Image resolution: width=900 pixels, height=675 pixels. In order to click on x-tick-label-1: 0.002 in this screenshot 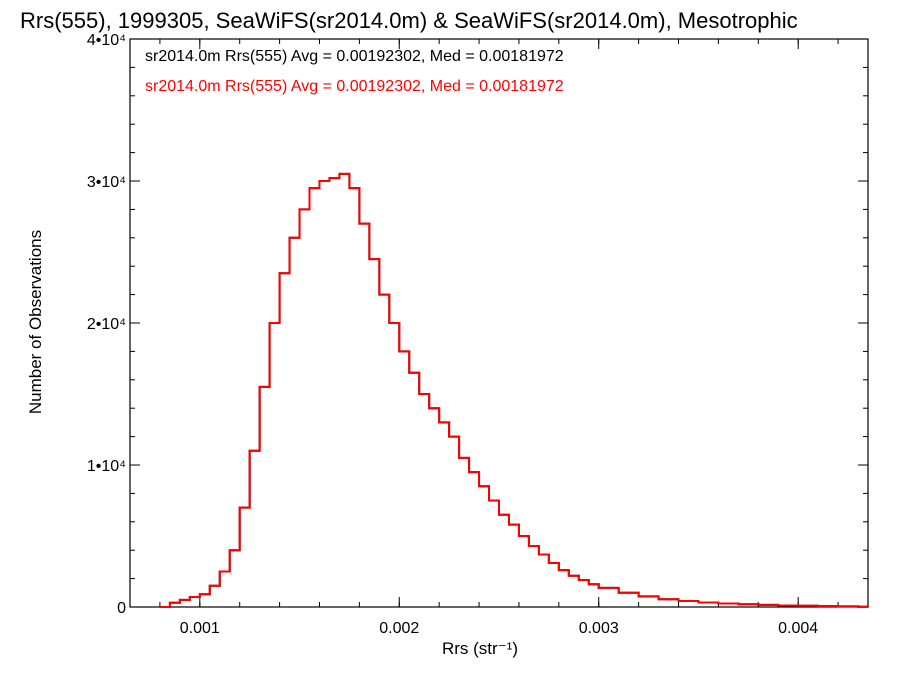, I will do `click(399, 628)`.